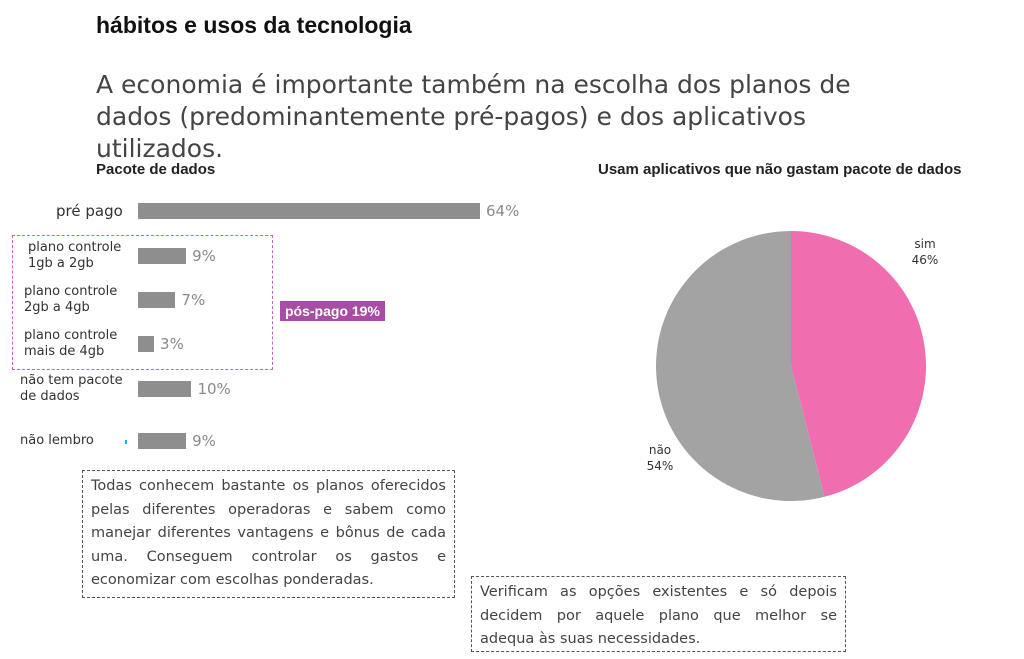  Describe the element at coordinates (71, 380) in the screenshot. I see `bar-label-line: não tem pacote` at that location.